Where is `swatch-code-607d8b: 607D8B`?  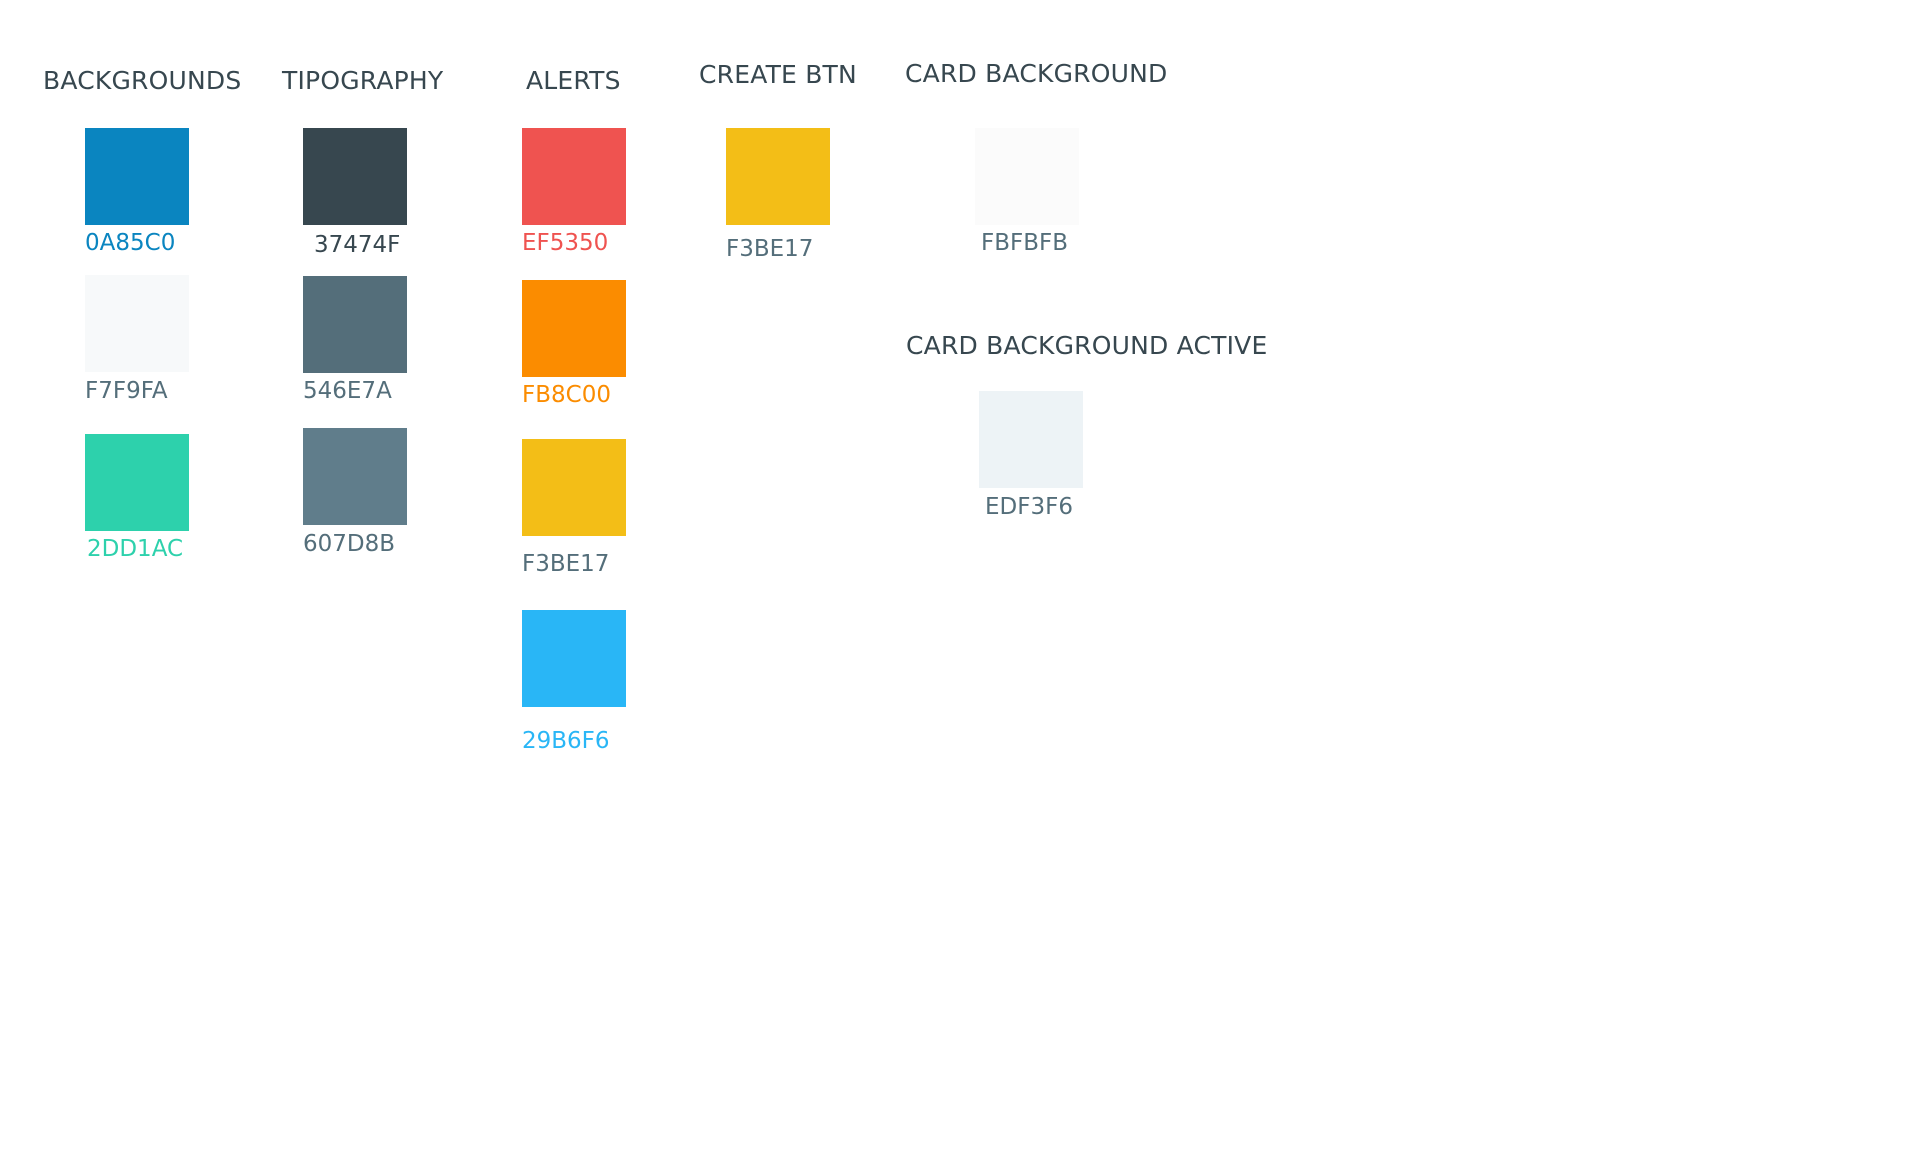 swatch-code-607d8b: 607D8B is located at coordinates (349, 544).